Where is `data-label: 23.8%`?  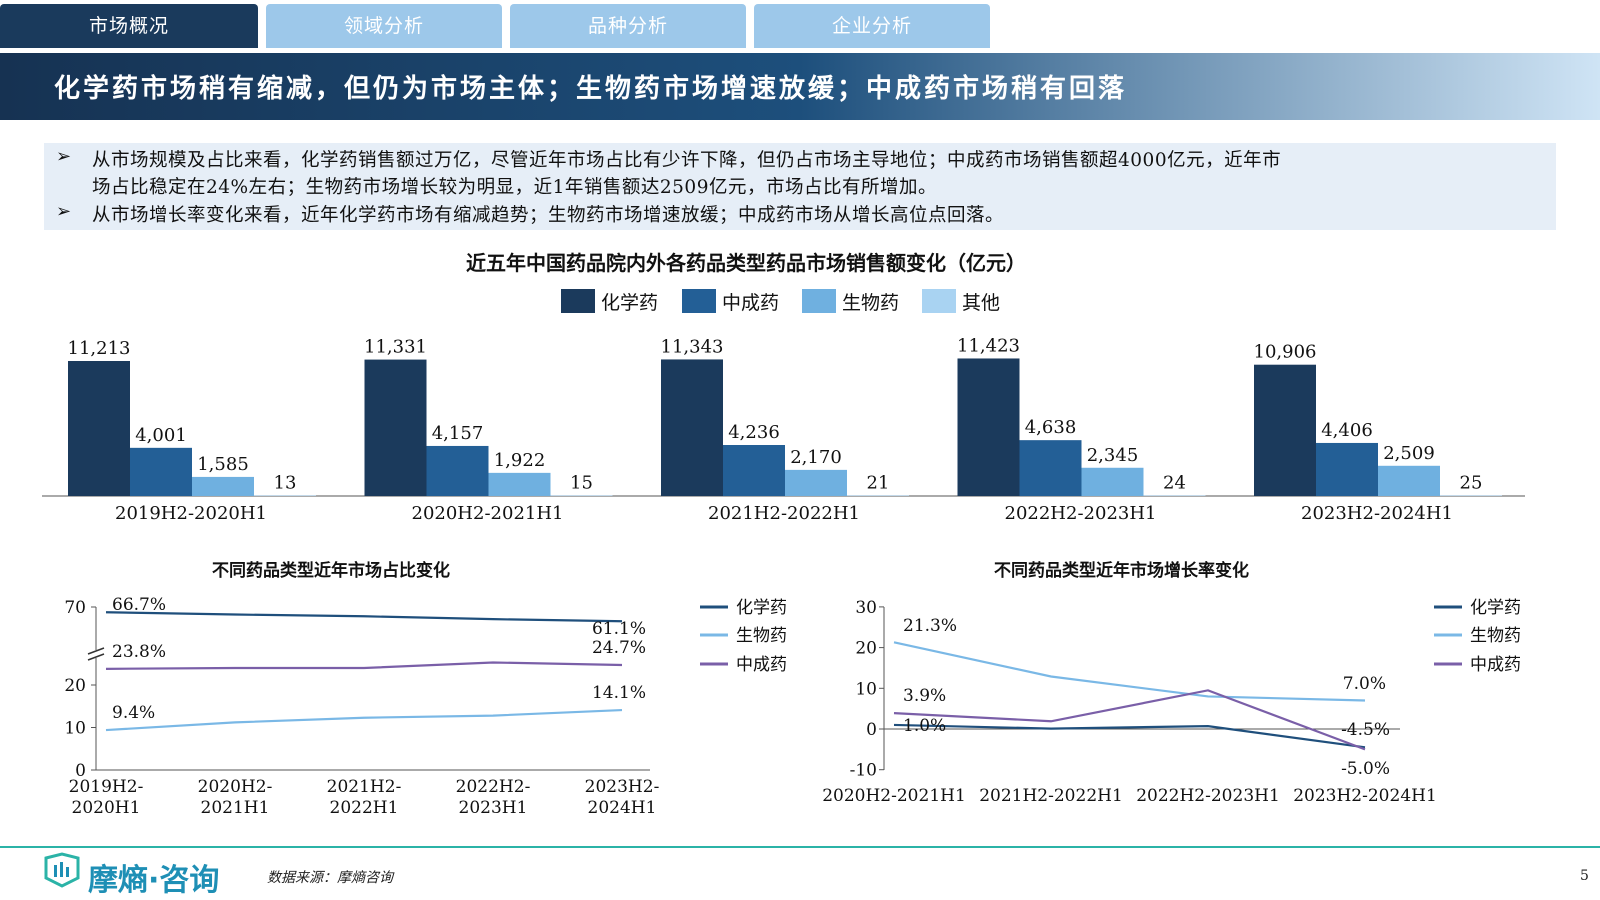
data-label: 23.8% is located at coordinates (139, 652).